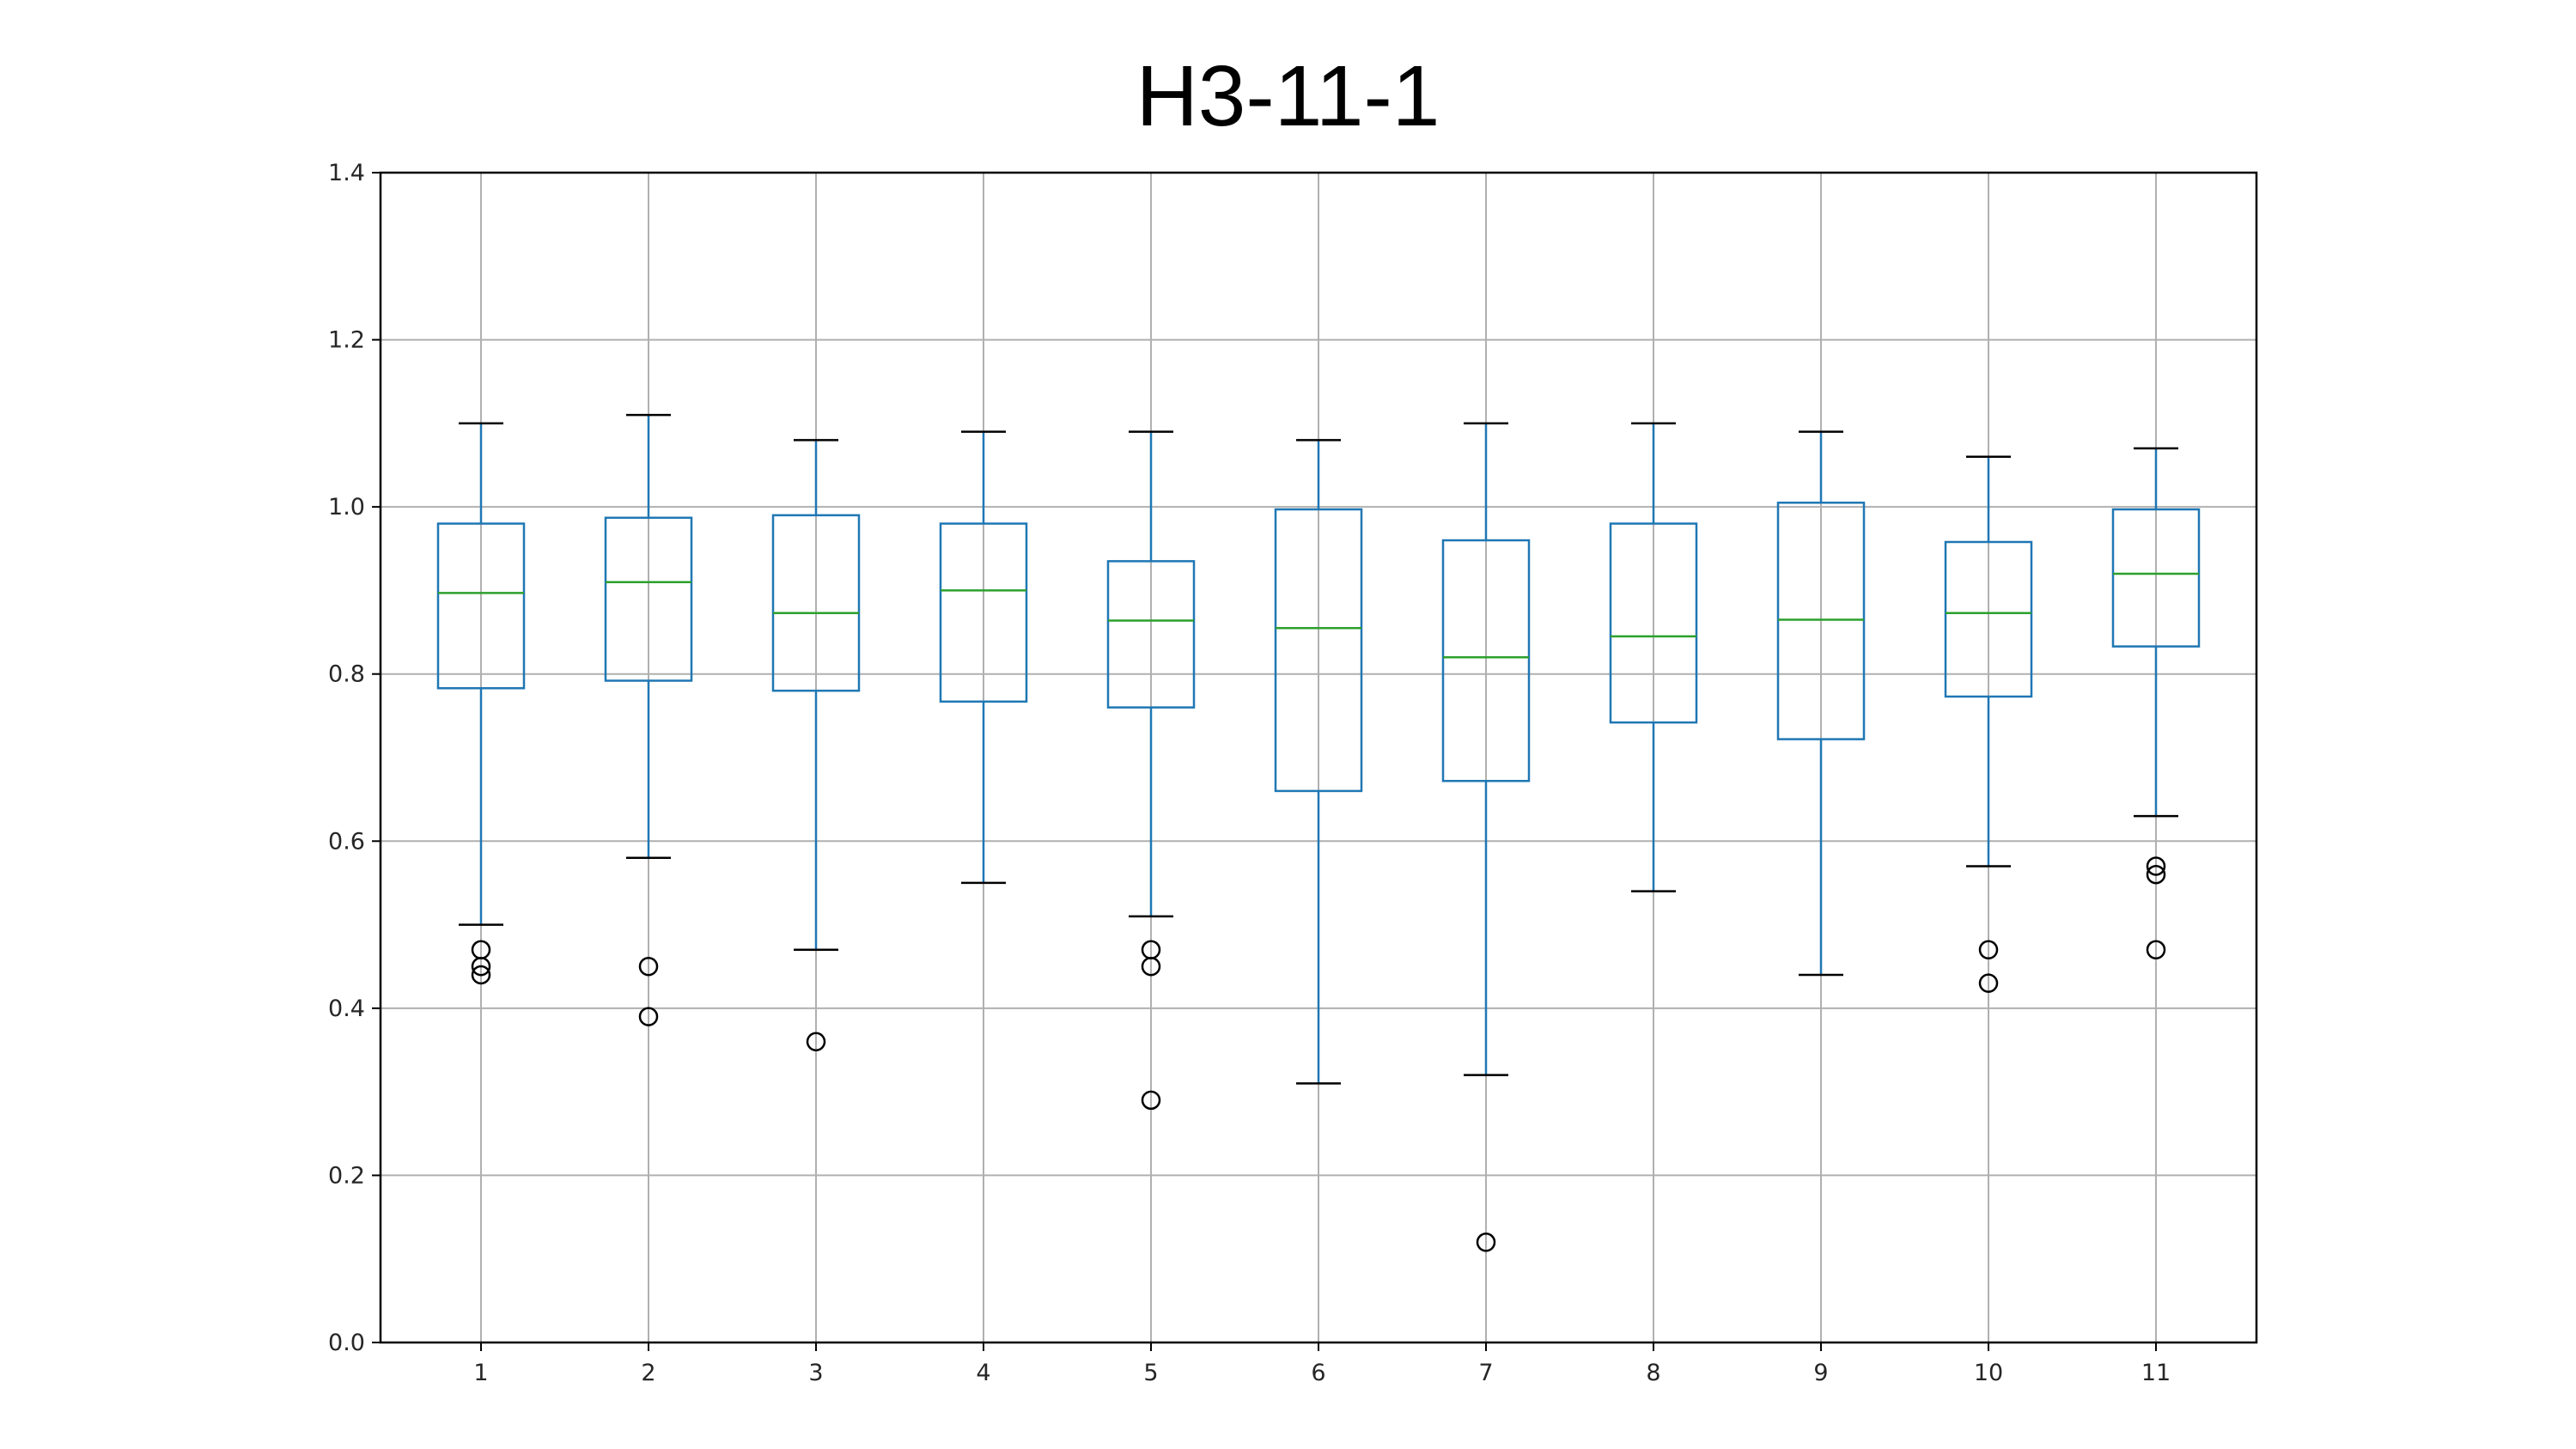 This screenshot has width=2576, height=1449. Describe the element at coordinates (1821, 1373) in the screenshot. I see `x-tick-label: 9` at that location.